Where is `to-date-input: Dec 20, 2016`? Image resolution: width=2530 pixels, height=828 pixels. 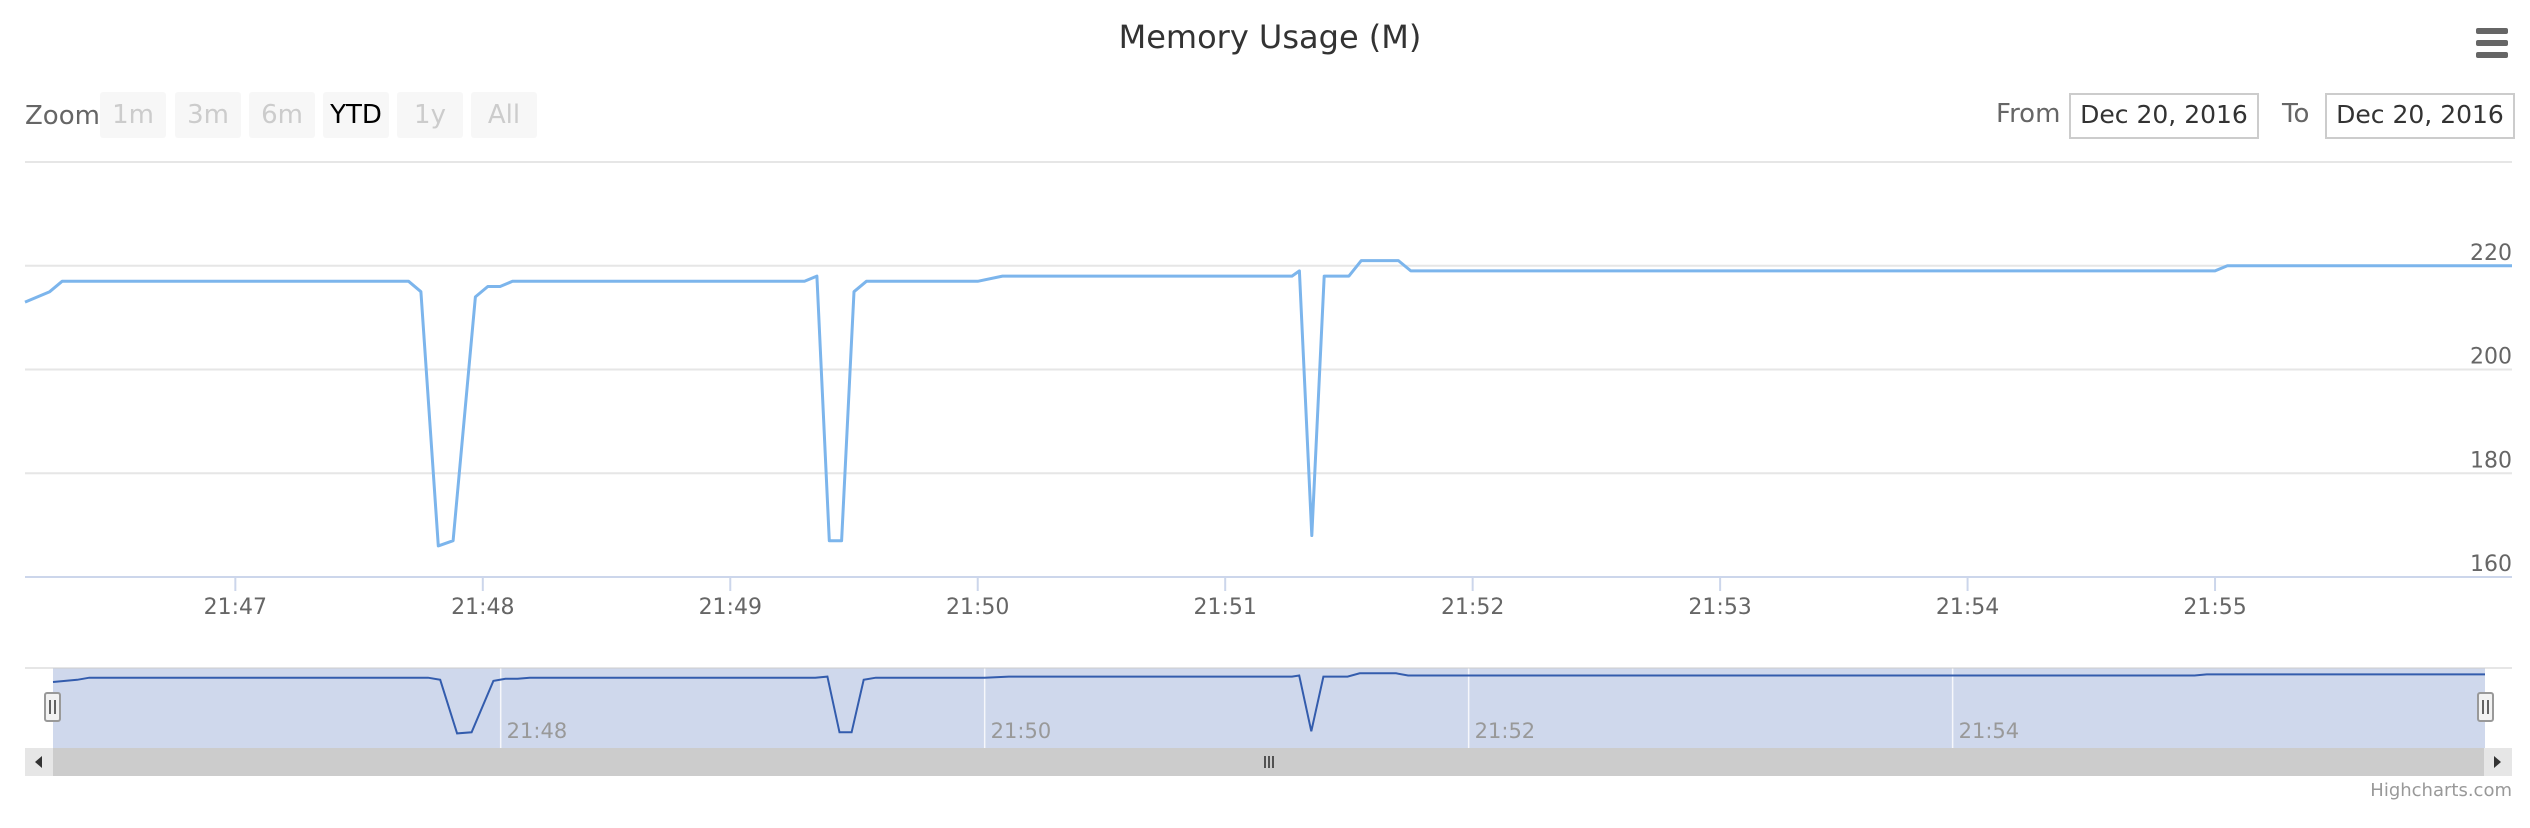 to-date-input: Dec 20, 2016 is located at coordinates (2420, 116).